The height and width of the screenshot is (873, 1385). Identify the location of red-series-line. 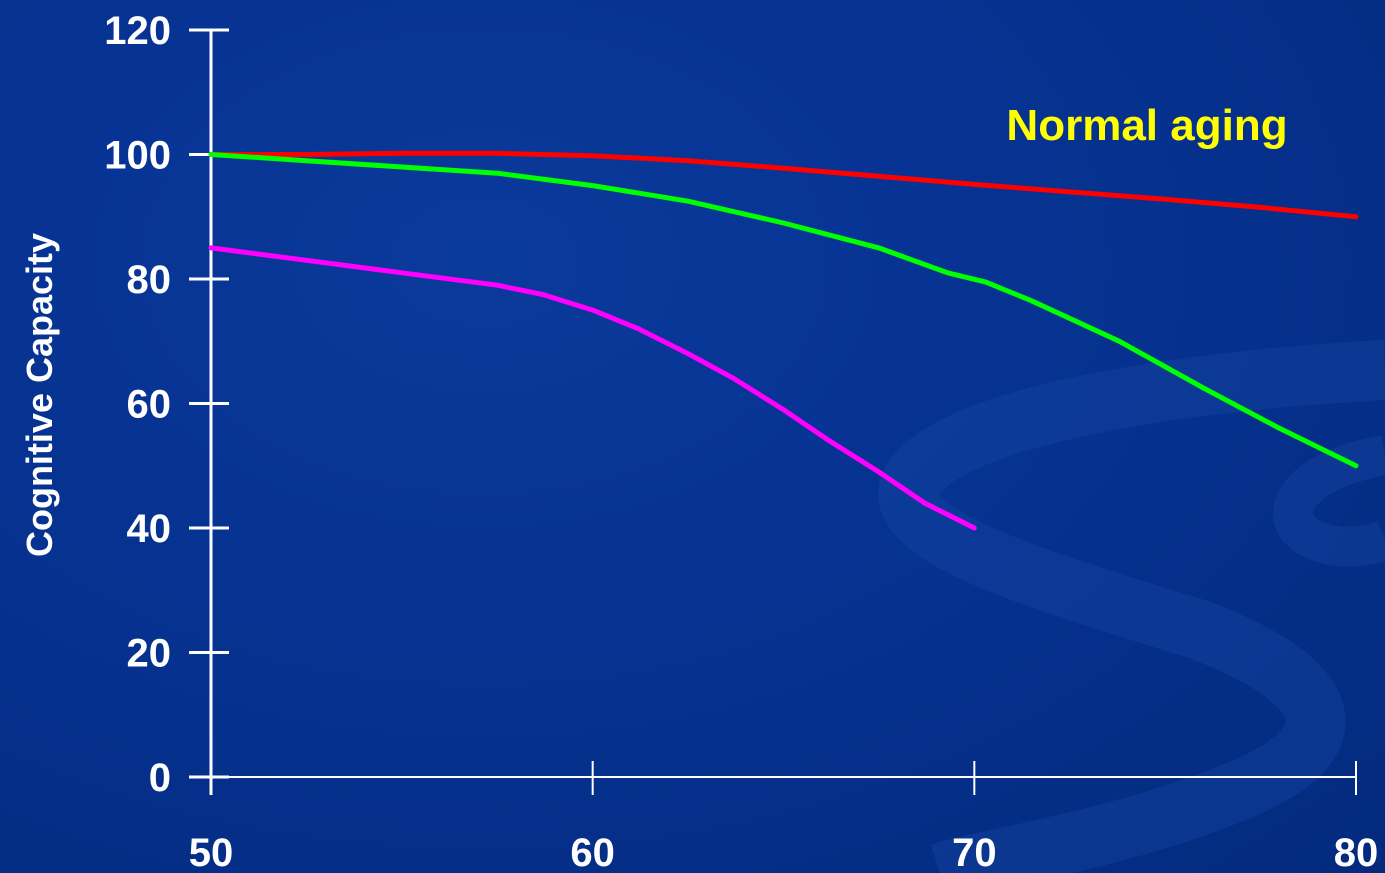
(783, 185).